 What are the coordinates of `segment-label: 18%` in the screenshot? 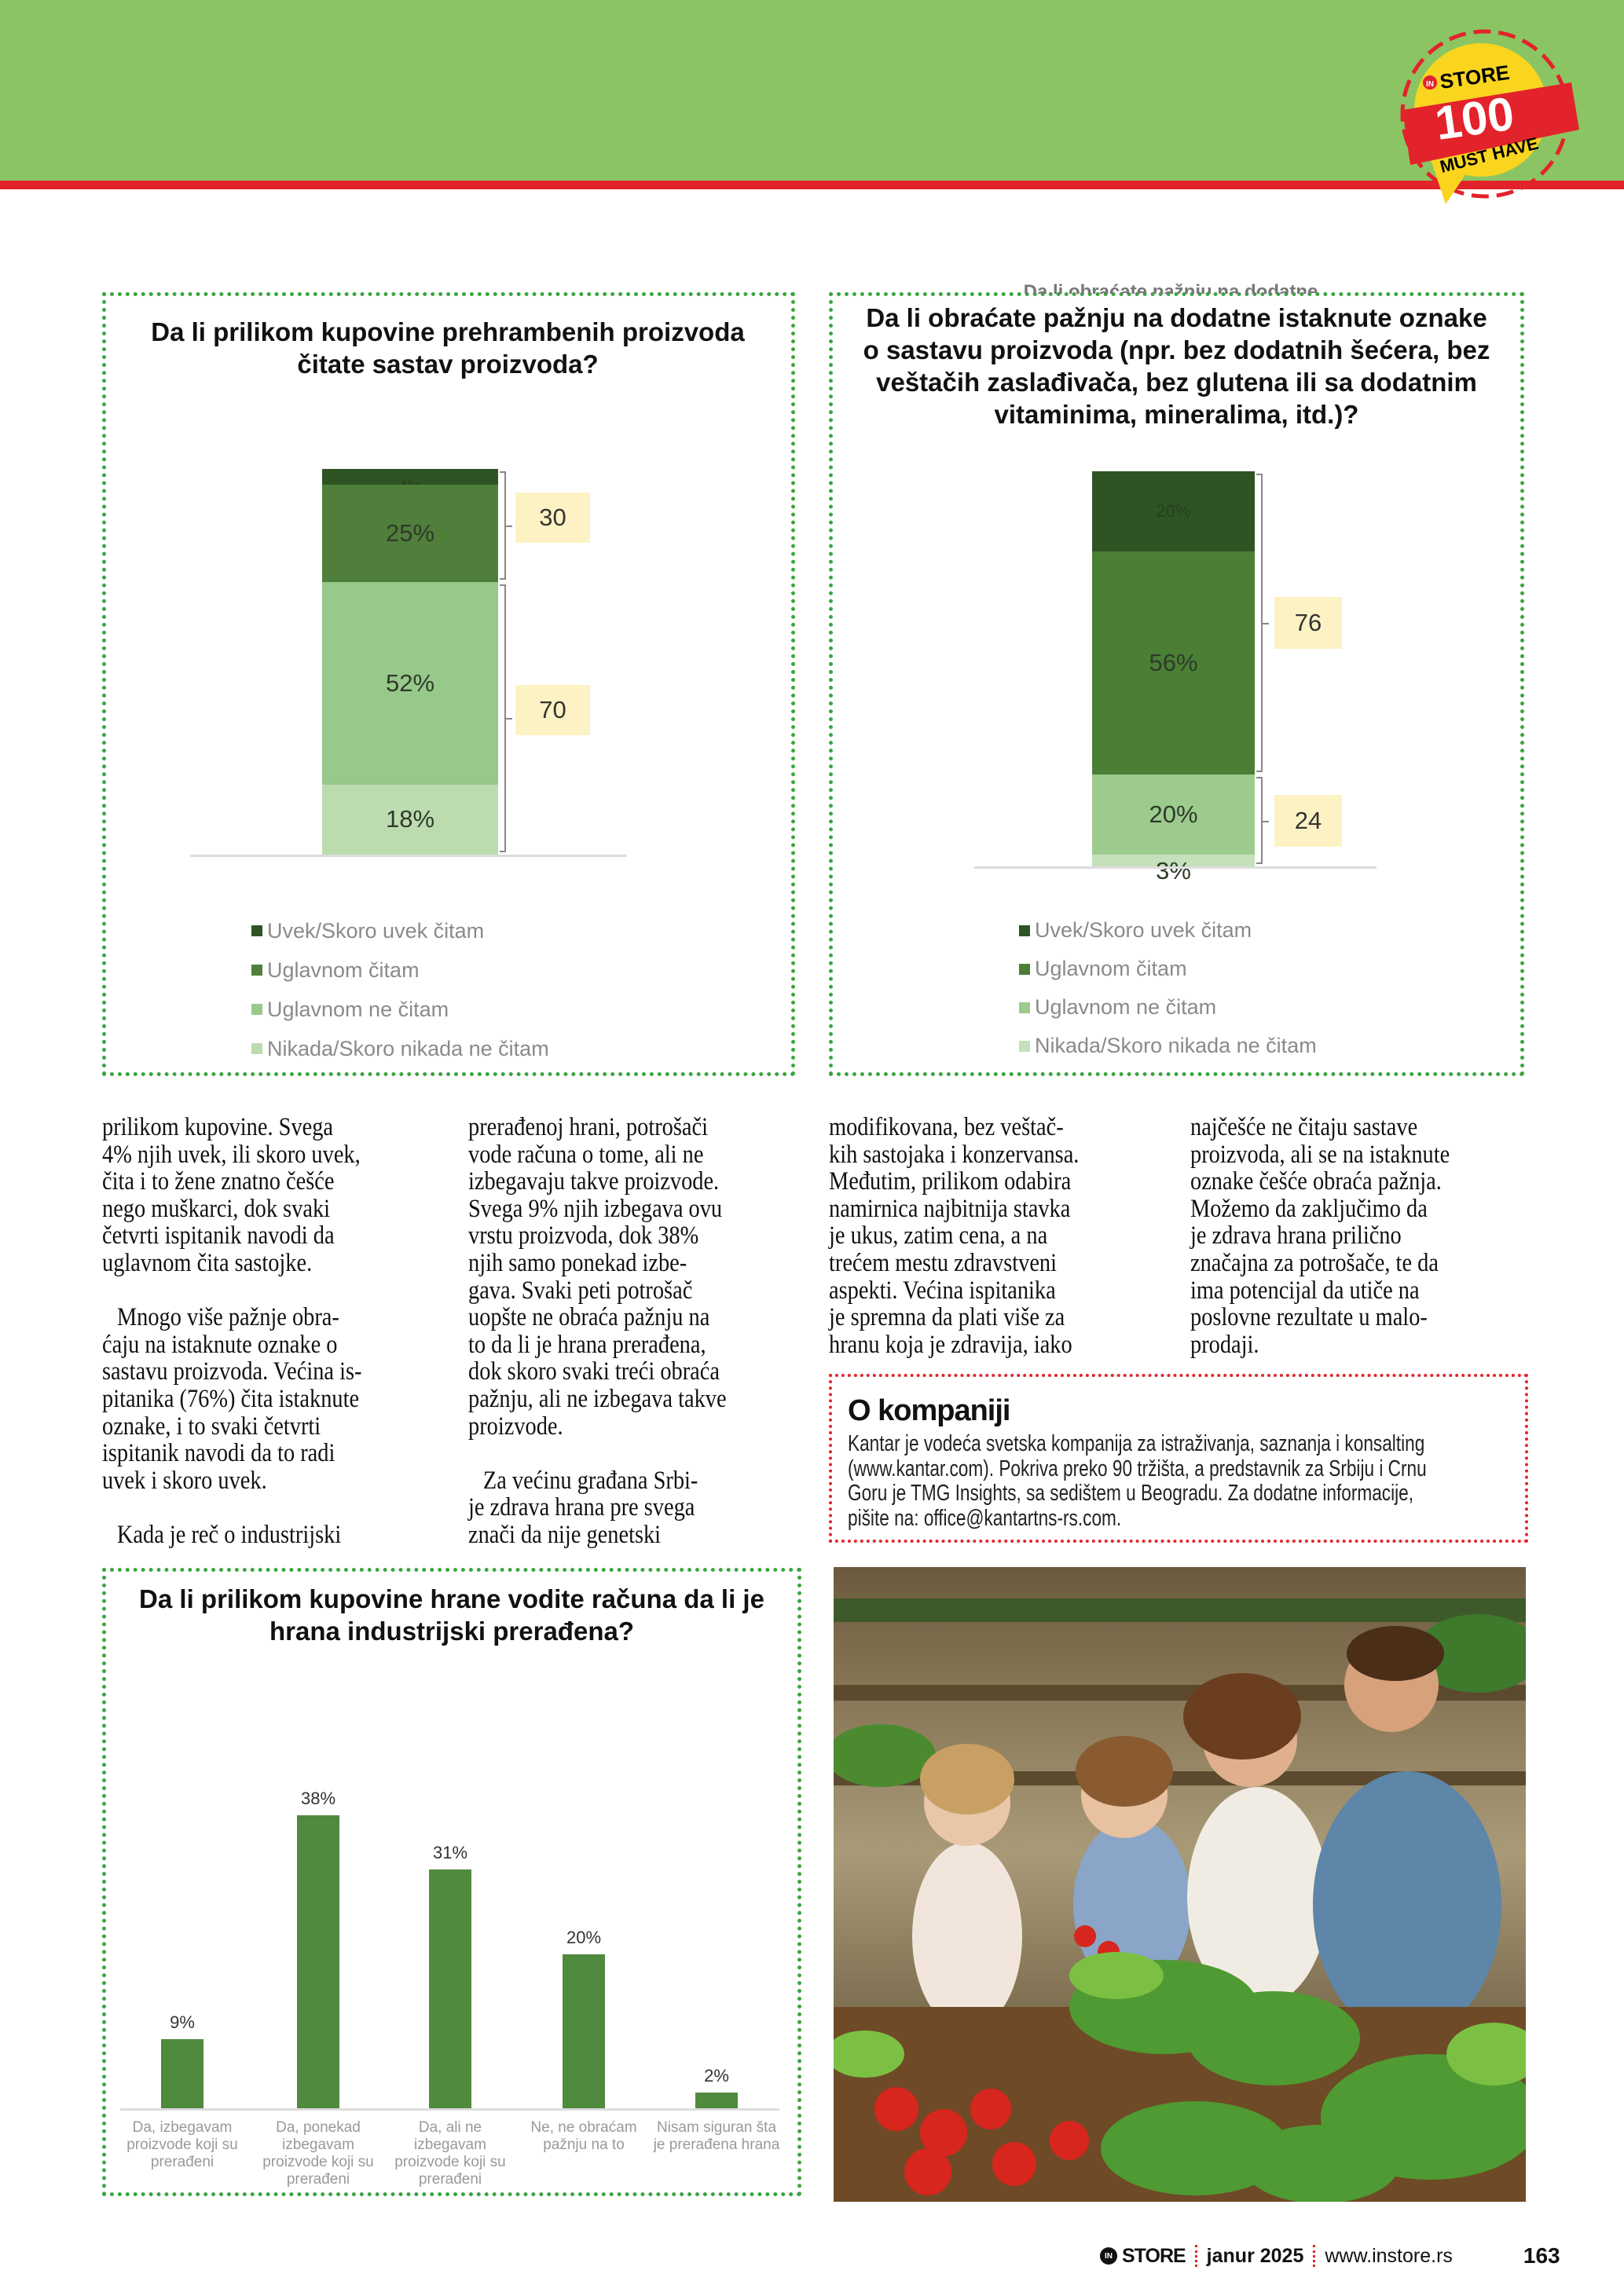 It's located at (410, 819).